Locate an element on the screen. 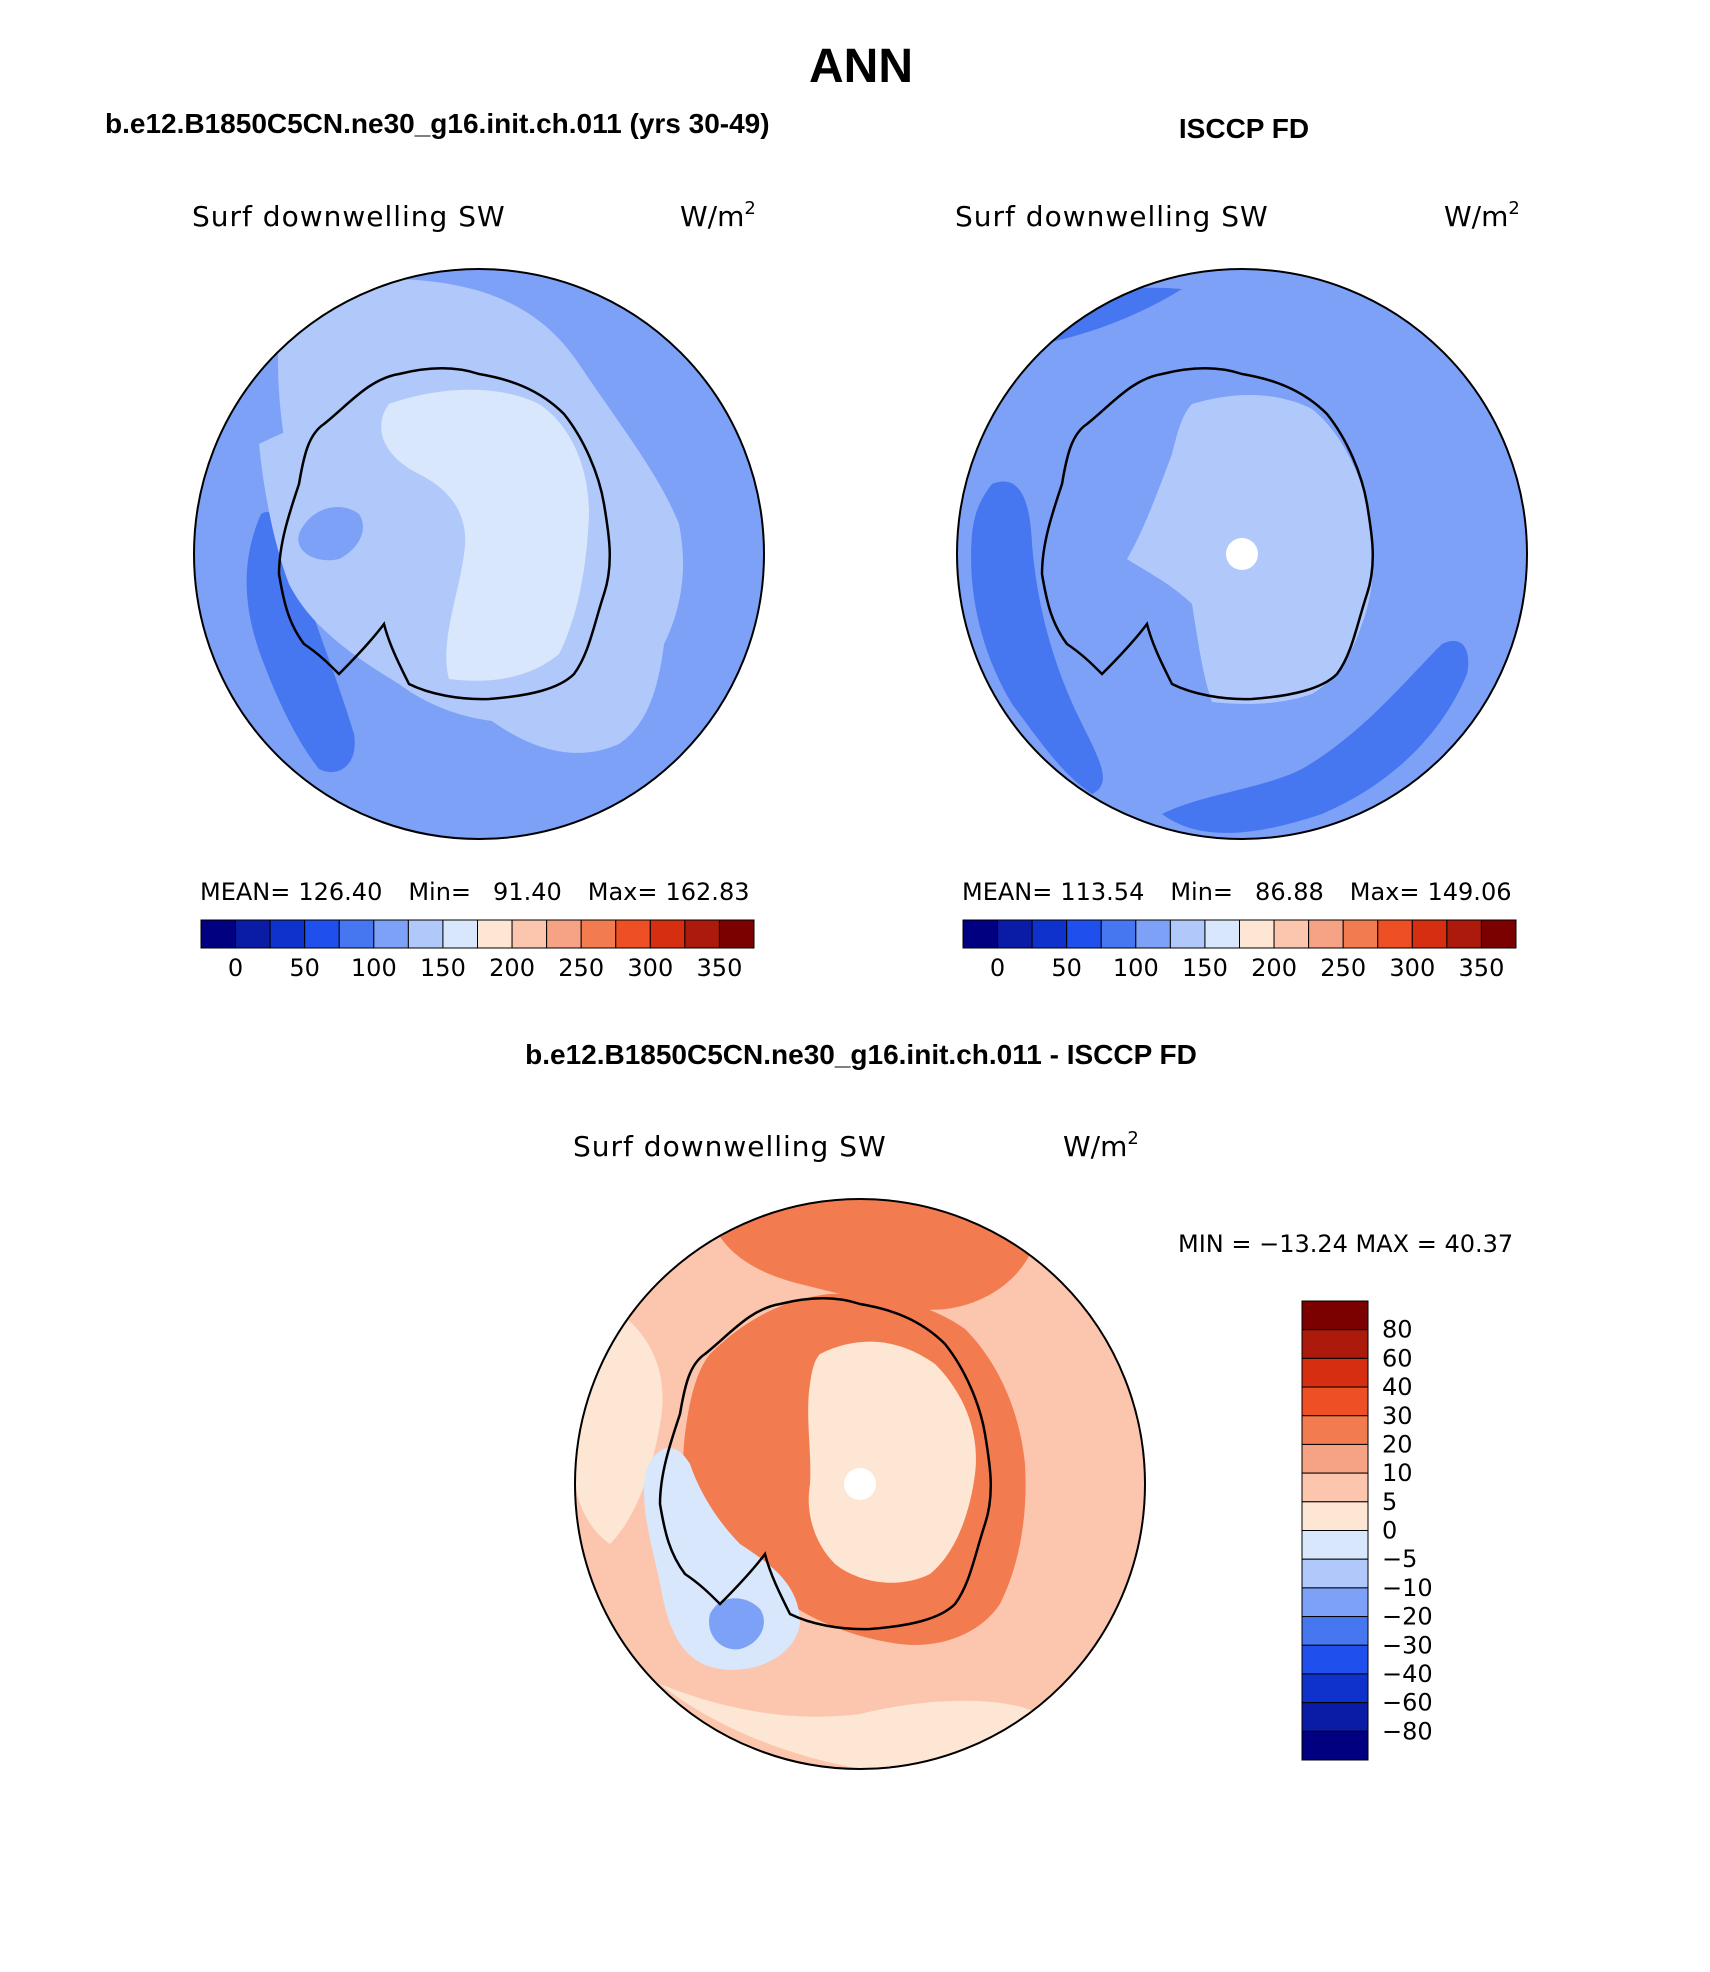  obs-pole-missing is located at coordinates (1242, 554).